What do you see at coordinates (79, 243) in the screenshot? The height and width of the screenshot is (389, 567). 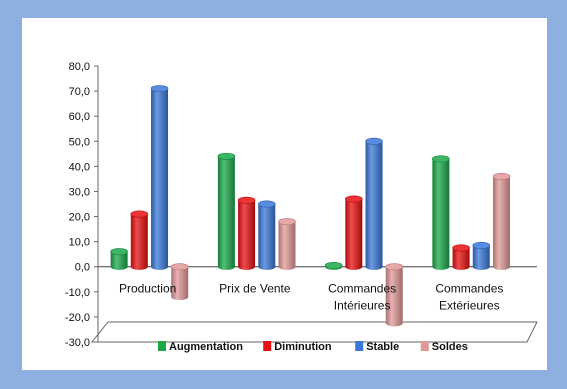 I see `y-tick-label: 10,0` at bounding box center [79, 243].